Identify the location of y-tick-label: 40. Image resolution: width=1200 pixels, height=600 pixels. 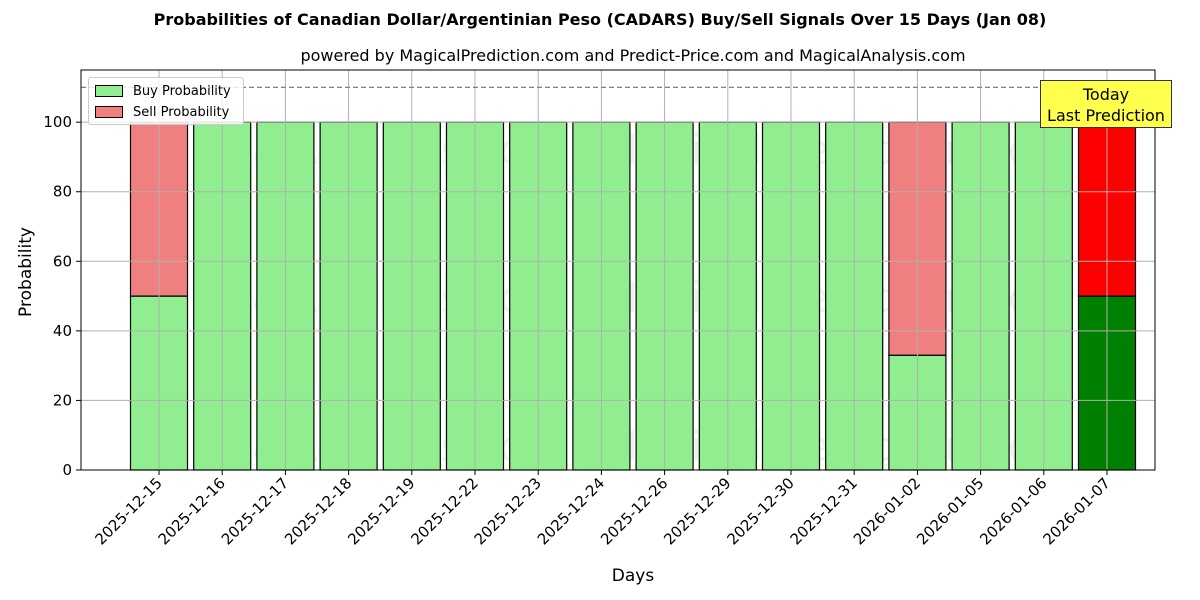
(62, 331).